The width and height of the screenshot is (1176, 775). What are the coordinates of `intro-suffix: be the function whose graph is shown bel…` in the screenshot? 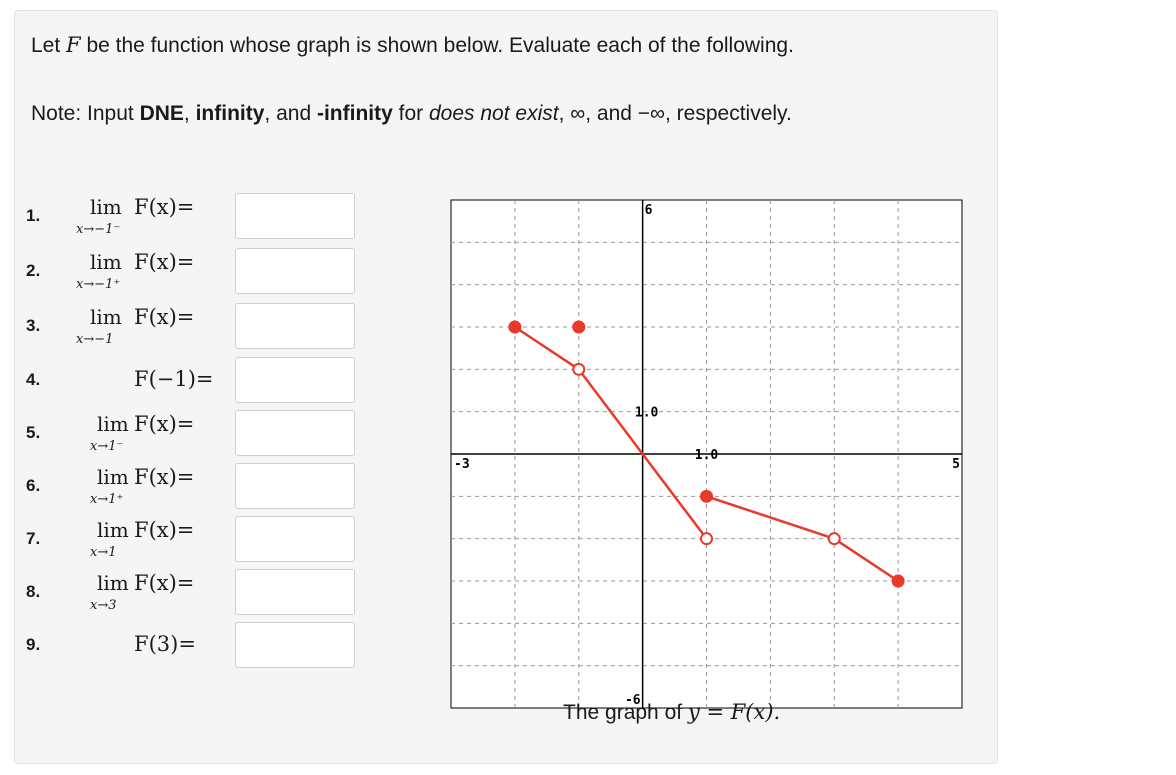 It's located at (437, 45).